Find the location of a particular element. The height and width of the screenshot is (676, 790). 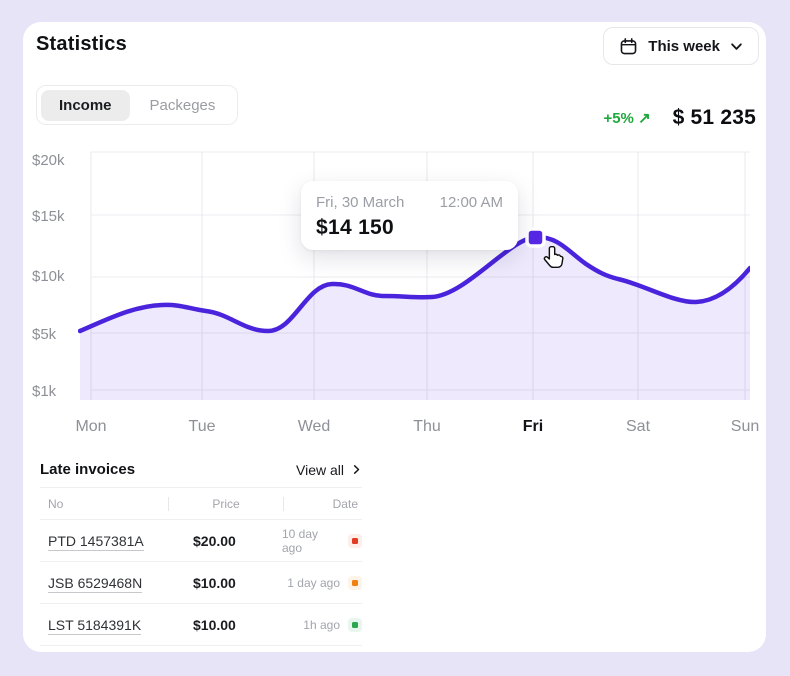

chevron-right-icon is located at coordinates (356, 469).